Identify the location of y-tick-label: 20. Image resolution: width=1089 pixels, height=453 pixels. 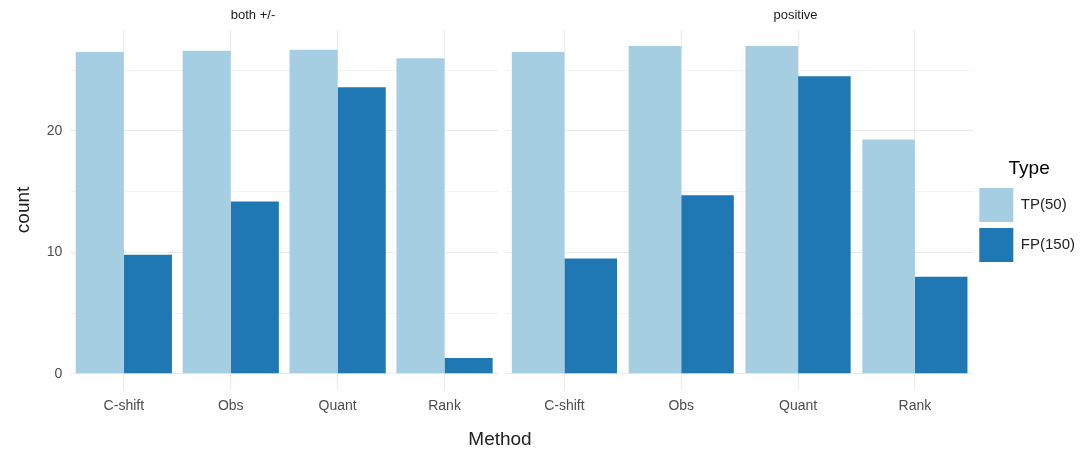
(54, 129).